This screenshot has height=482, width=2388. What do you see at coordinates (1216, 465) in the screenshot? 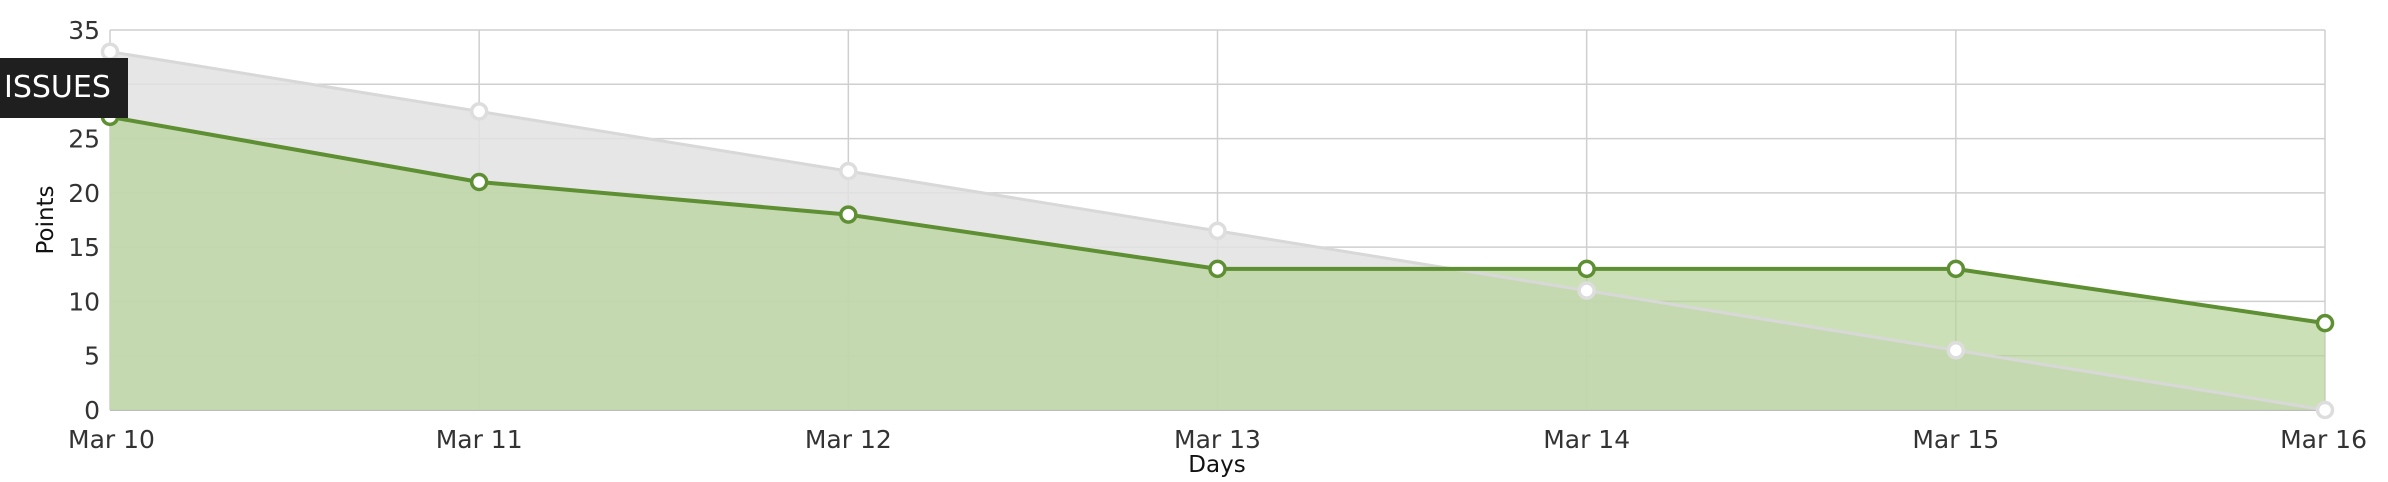
I see `x-axis-label: Days` at bounding box center [1216, 465].